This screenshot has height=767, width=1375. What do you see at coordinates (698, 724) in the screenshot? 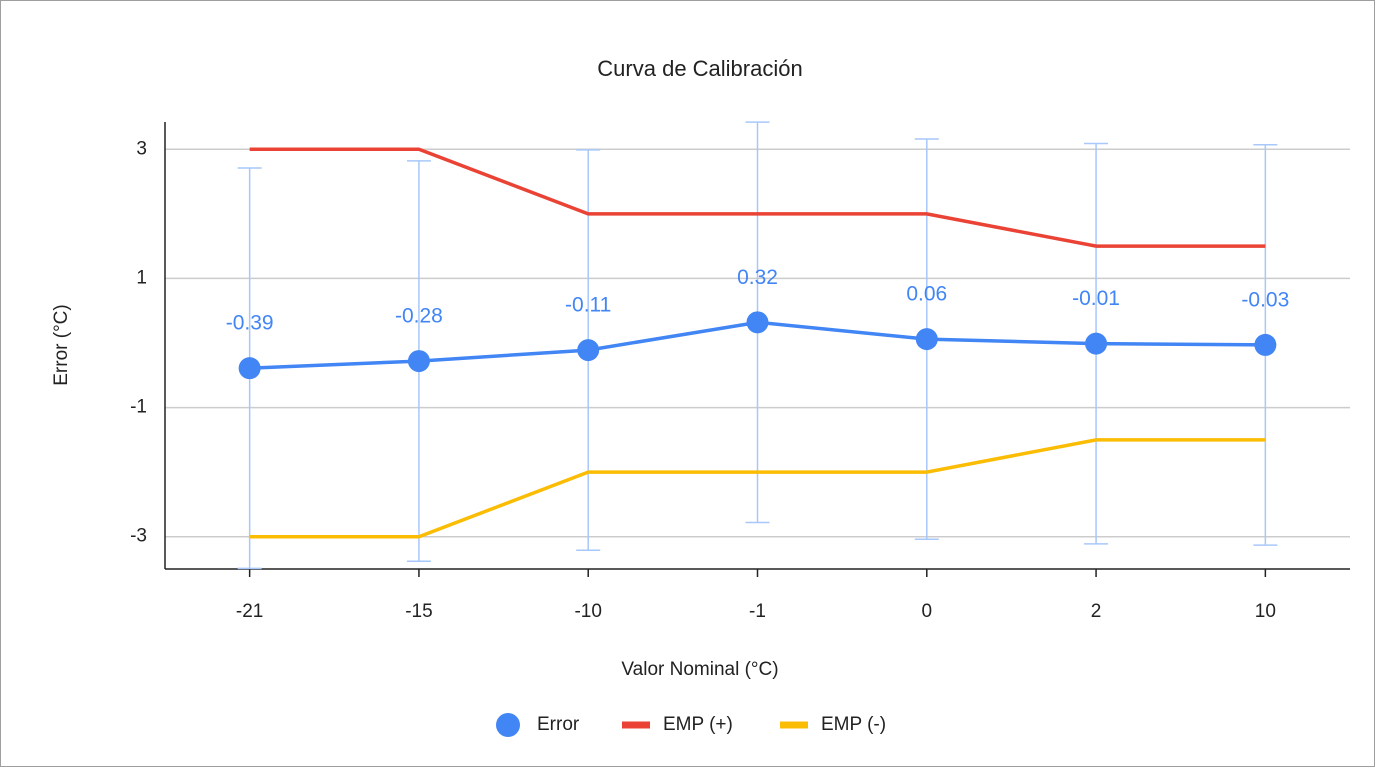
I see `legend-label: EMP (+)` at bounding box center [698, 724].